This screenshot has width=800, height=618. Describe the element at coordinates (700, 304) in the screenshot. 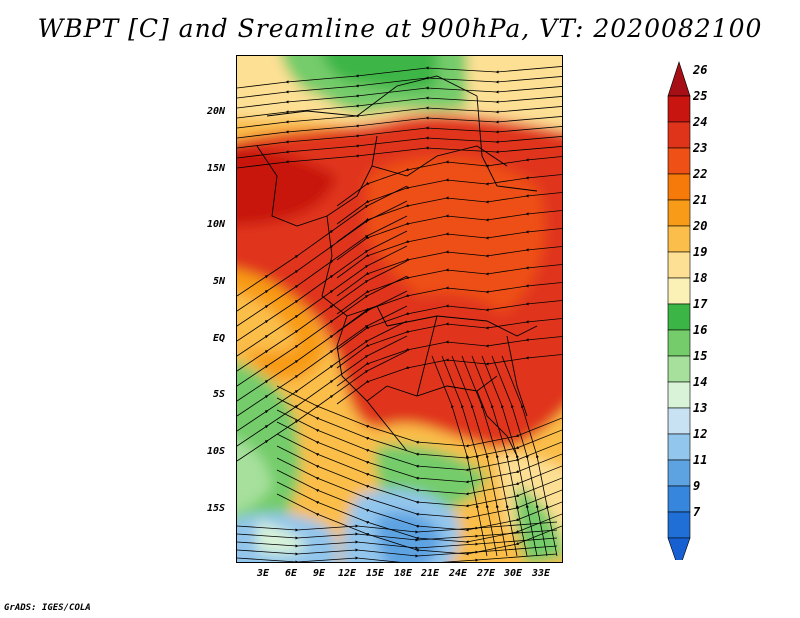

I see `colorbar-label: 17` at that location.